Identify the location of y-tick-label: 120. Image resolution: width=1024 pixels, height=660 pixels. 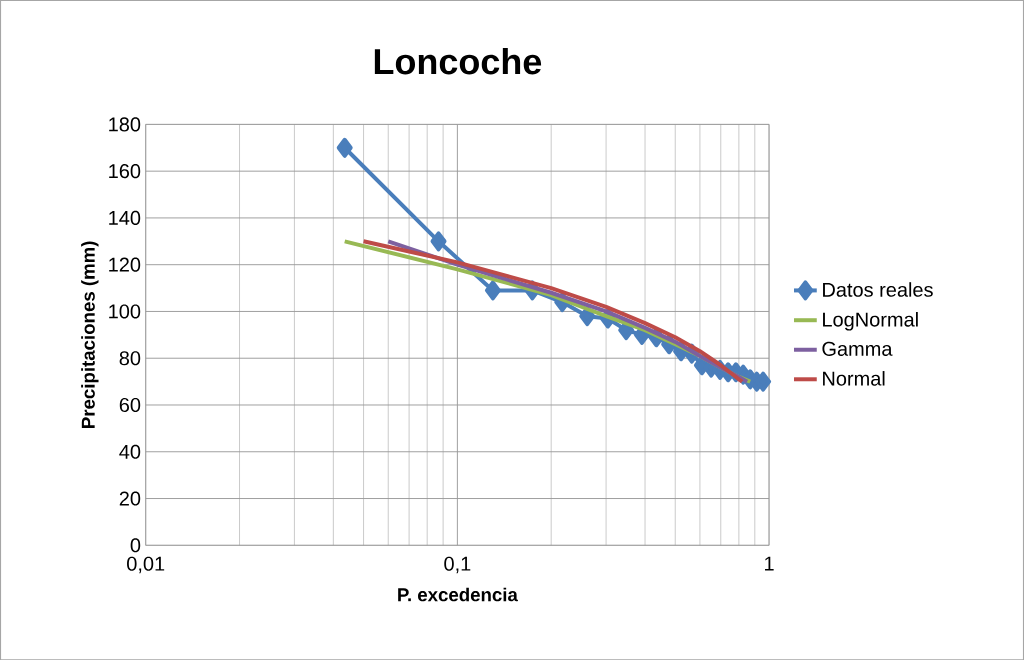
(125, 264).